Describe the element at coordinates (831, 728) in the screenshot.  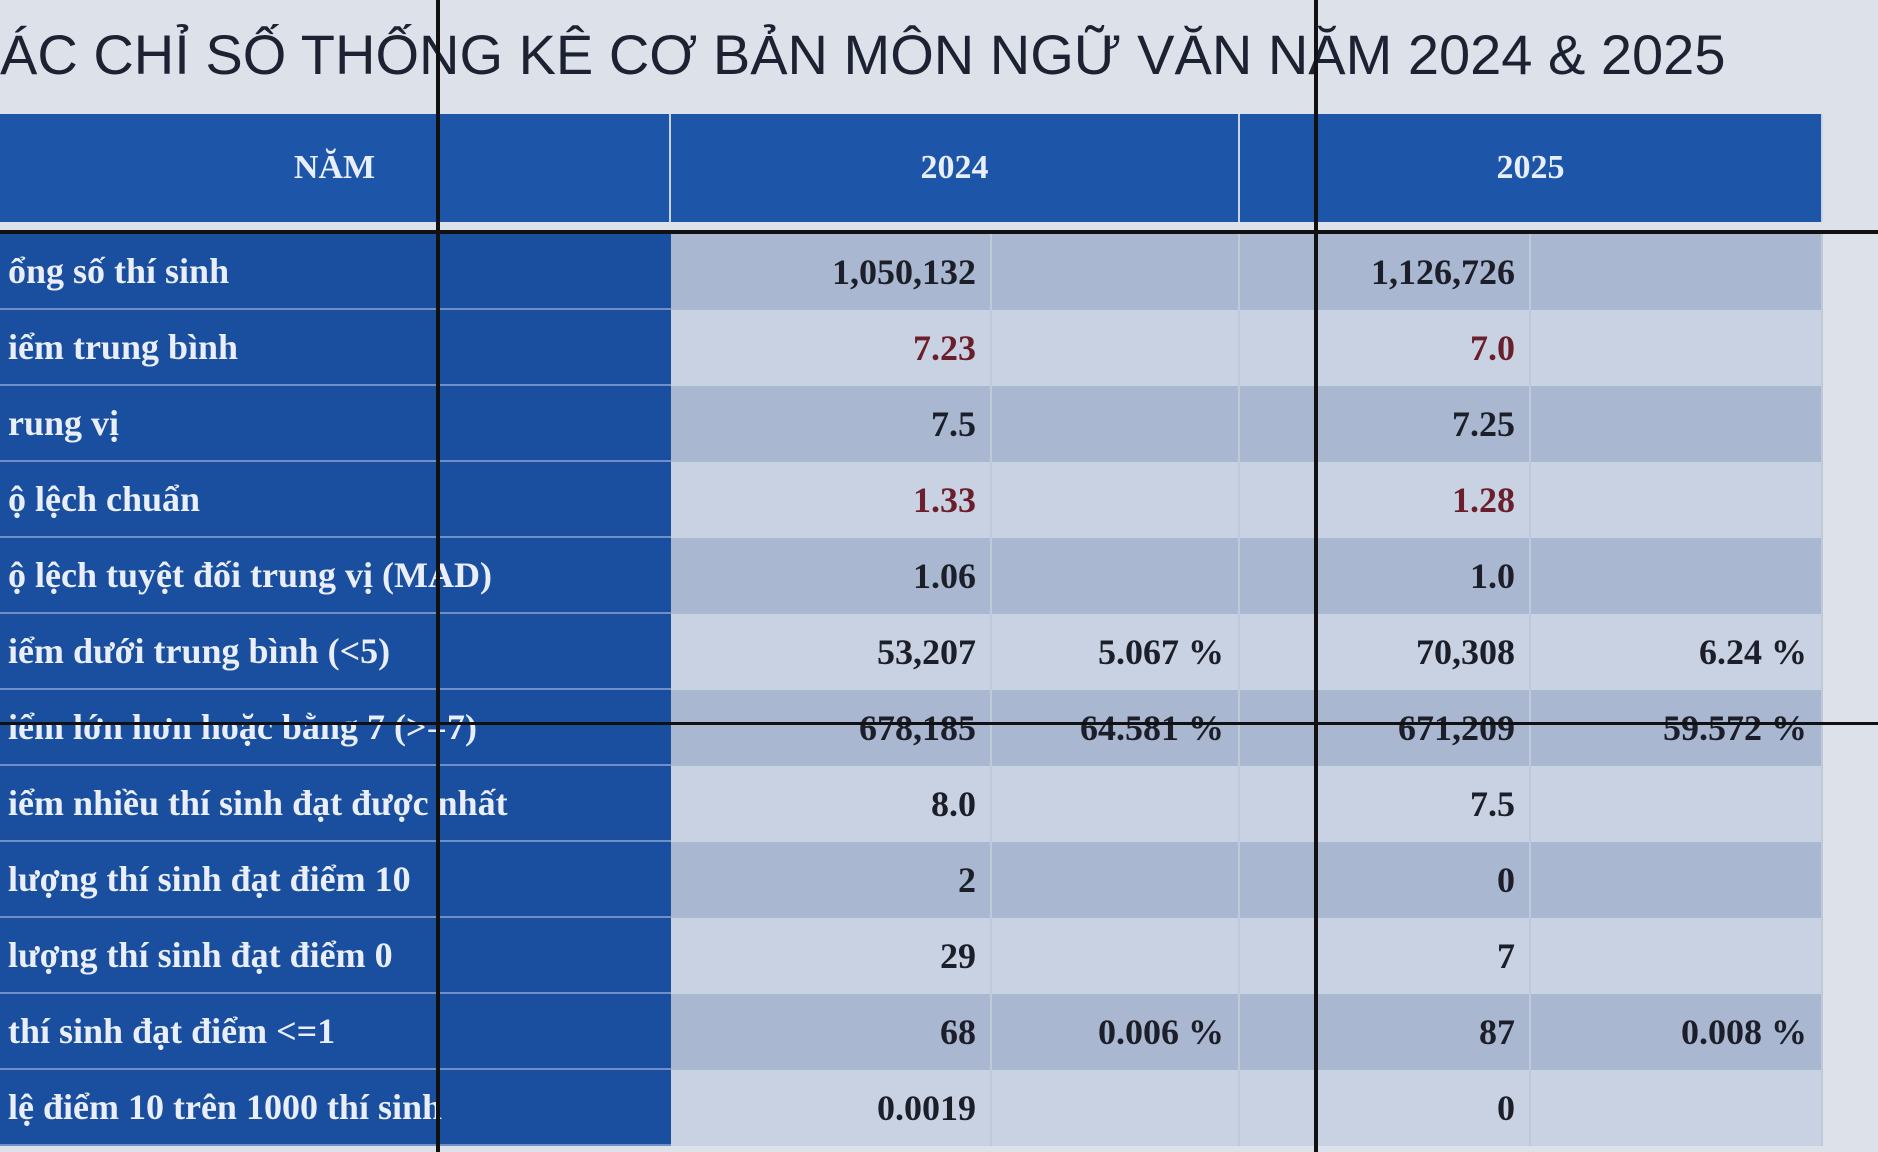
I see `value-cell: 678,185` at that location.